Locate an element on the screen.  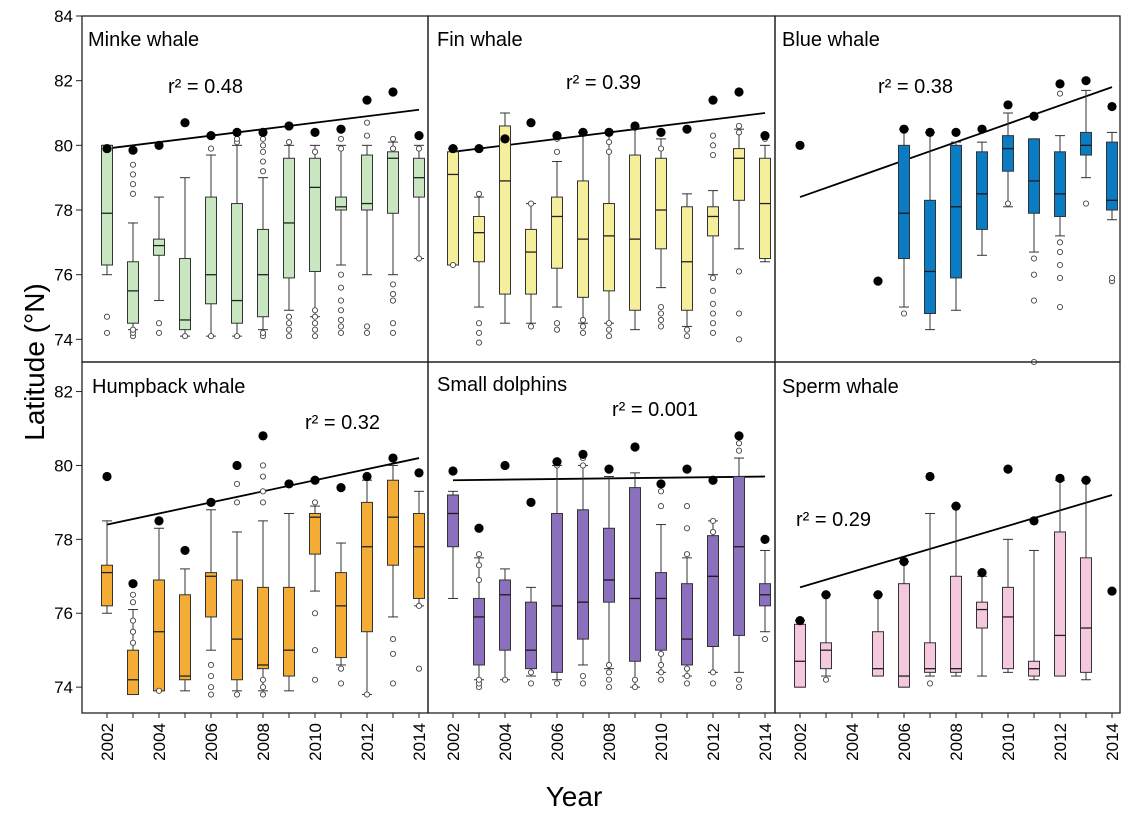
x-tick-label: 2008 is located at coordinates (609, 742).